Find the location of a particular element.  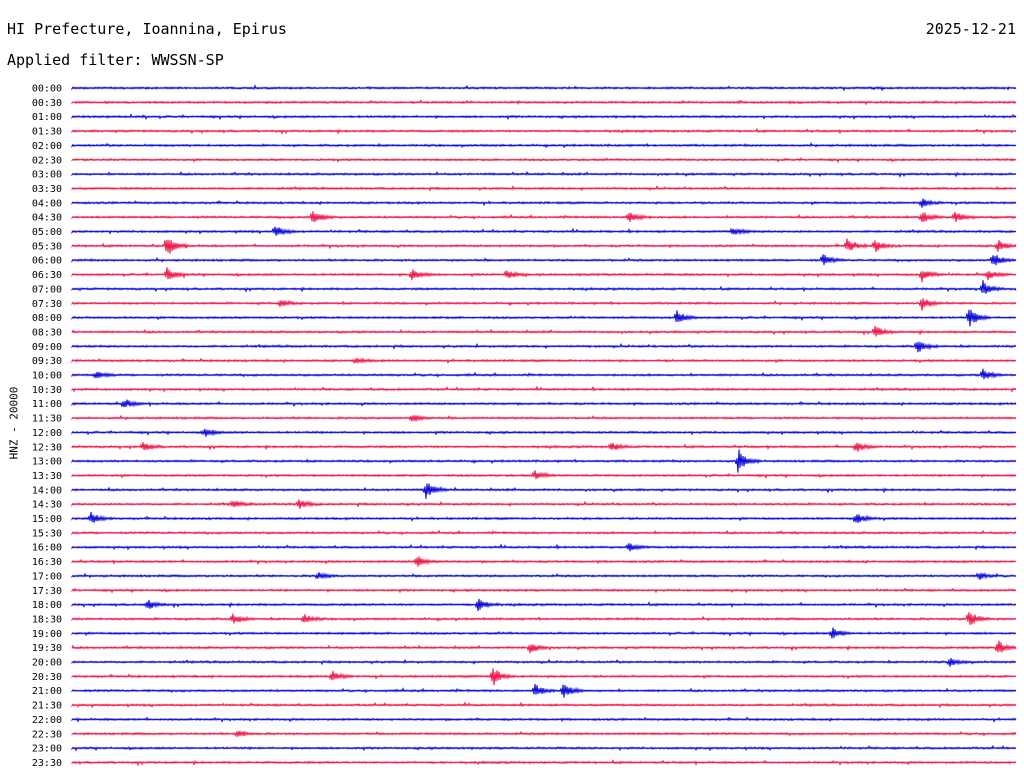

time-tick-label: 00:00 is located at coordinates (47, 89).